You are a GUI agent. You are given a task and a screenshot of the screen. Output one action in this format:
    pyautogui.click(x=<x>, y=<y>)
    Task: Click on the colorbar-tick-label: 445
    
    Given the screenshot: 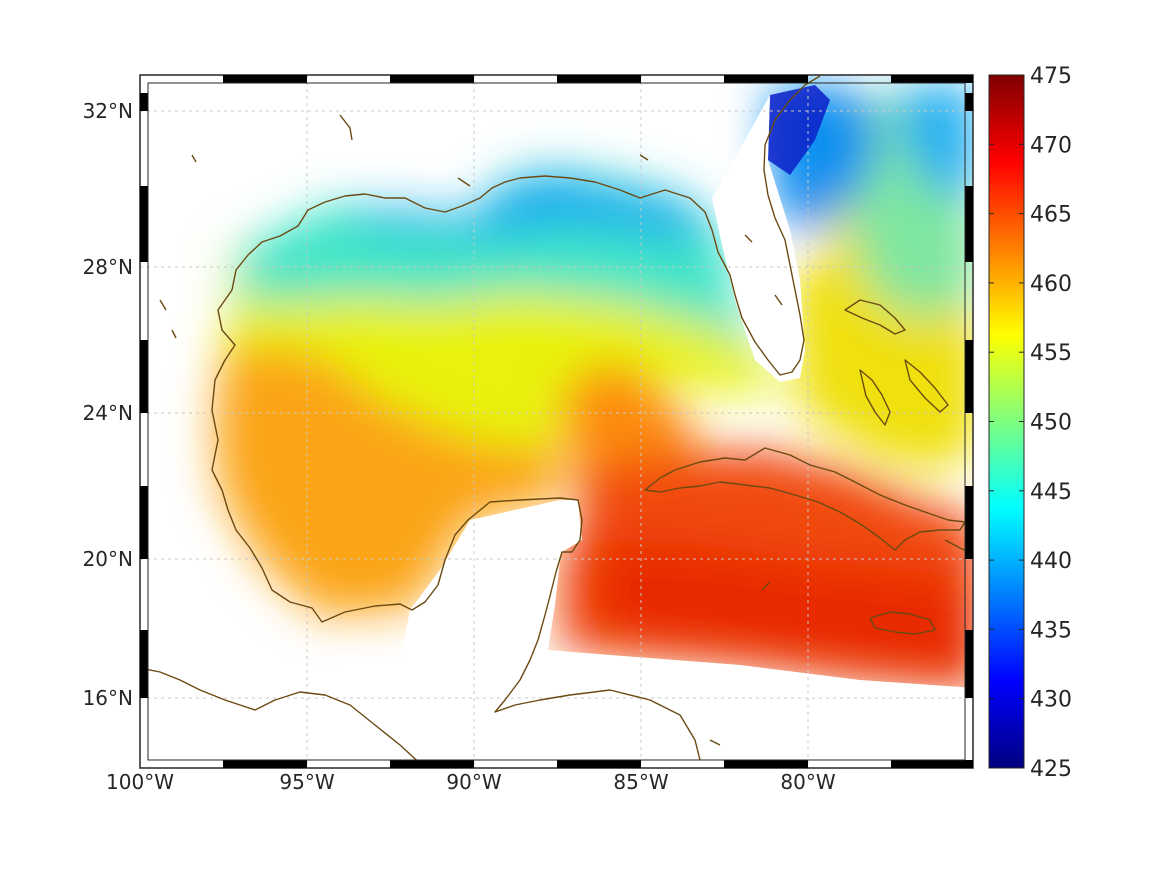 What is the action you would take?
    pyautogui.click(x=1051, y=492)
    